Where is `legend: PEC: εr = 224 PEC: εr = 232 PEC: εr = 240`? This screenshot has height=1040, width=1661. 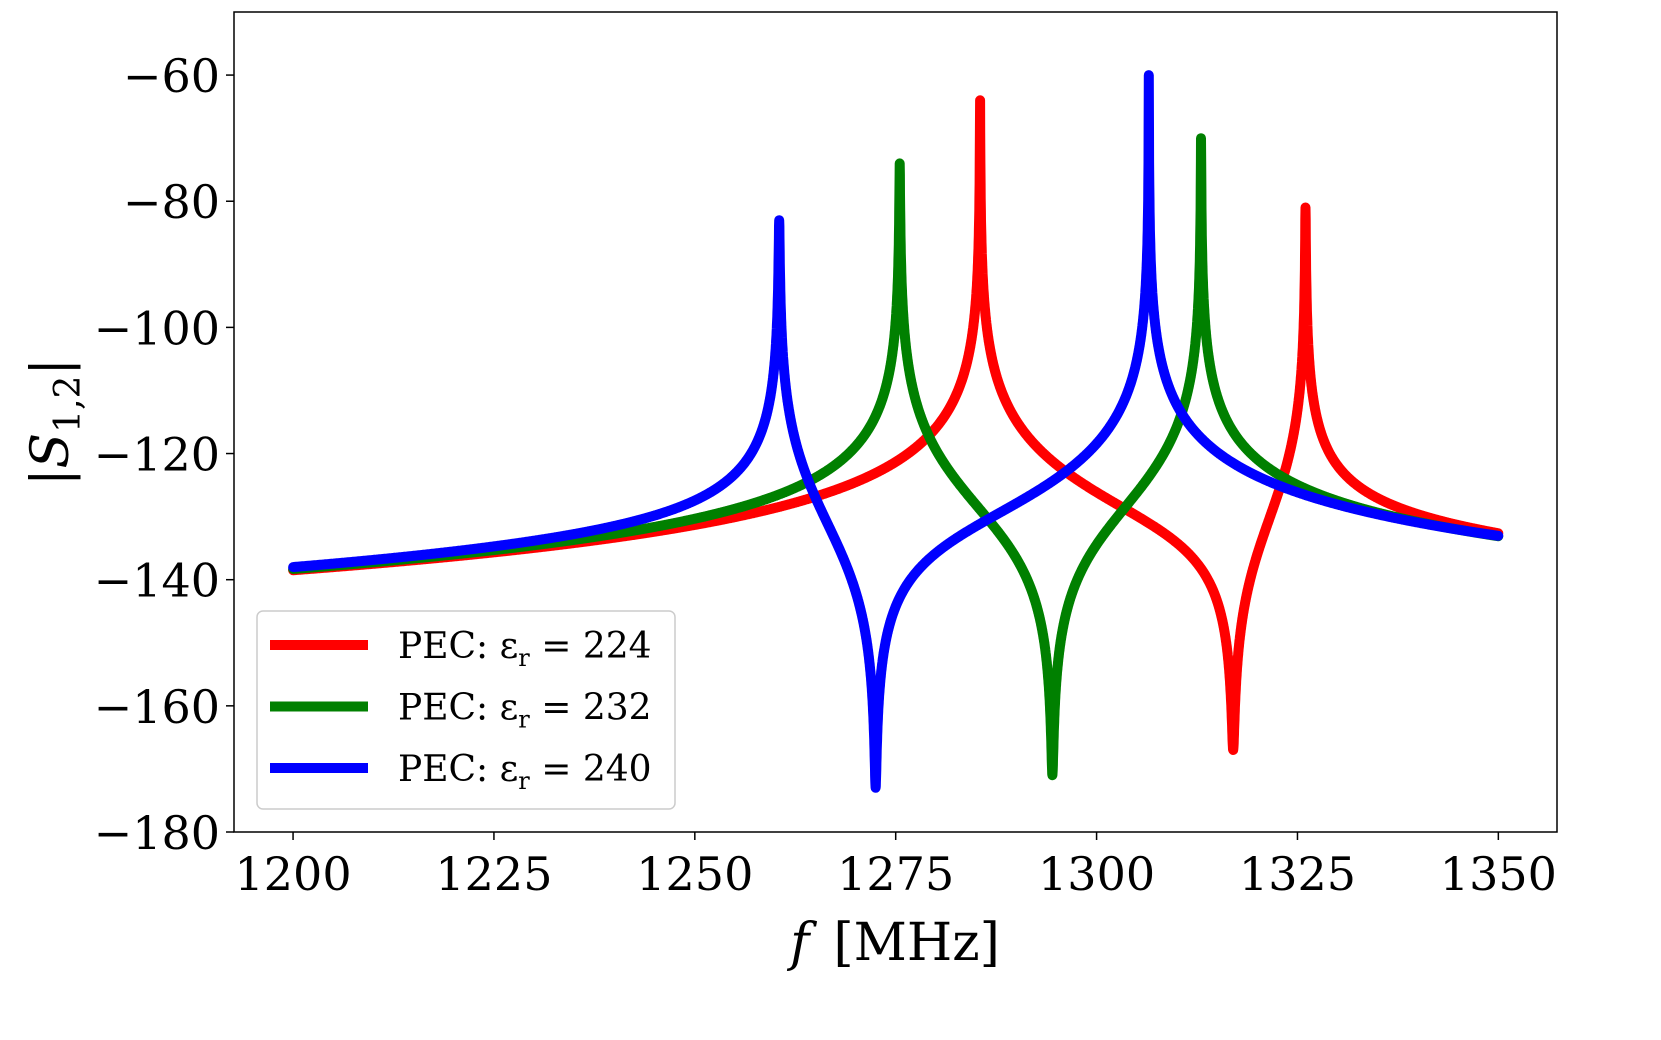
legend: PEC: εr = 224 PEC: εr = 232 PEC: εr = 240 is located at coordinates (466, 710).